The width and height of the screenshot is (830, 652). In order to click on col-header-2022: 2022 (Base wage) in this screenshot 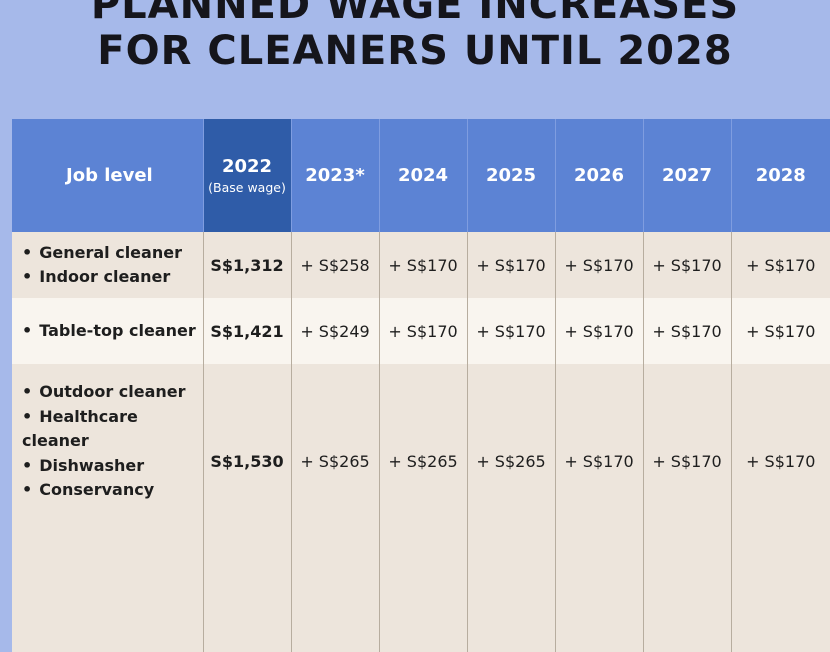, I will do `click(247, 175)`.